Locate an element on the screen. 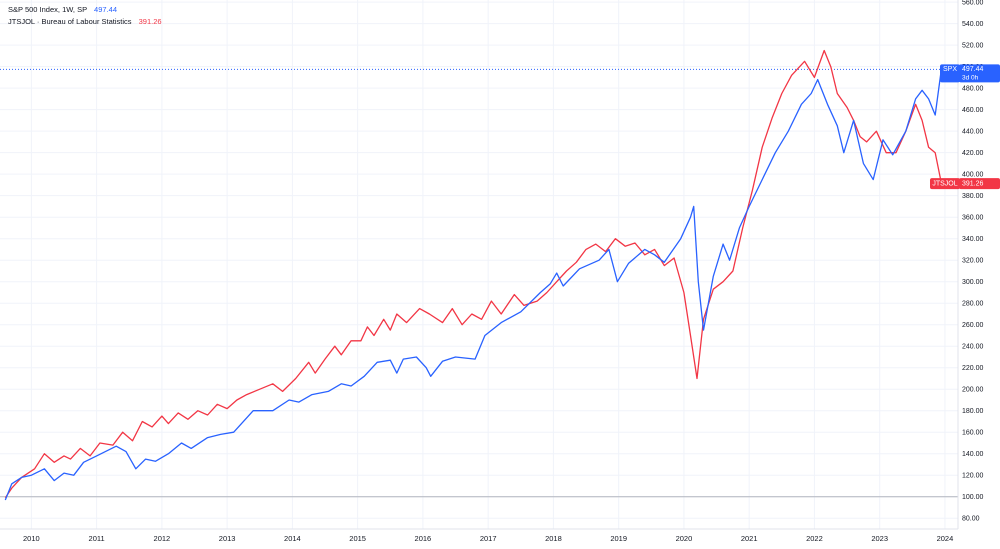  y-tick-label: 120.00 is located at coordinates (973, 476).